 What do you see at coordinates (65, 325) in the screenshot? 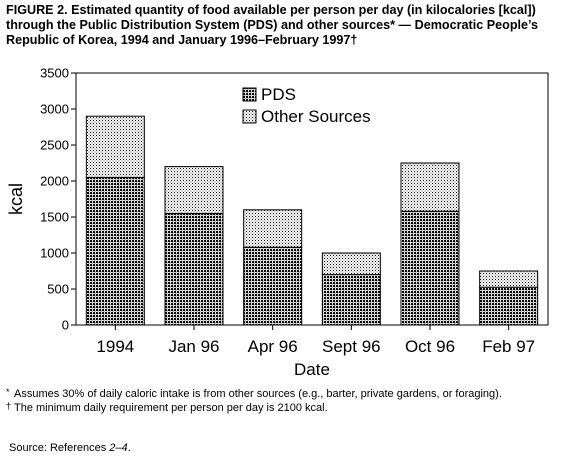
I see `y-tick-label: 0` at bounding box center [65, 325].